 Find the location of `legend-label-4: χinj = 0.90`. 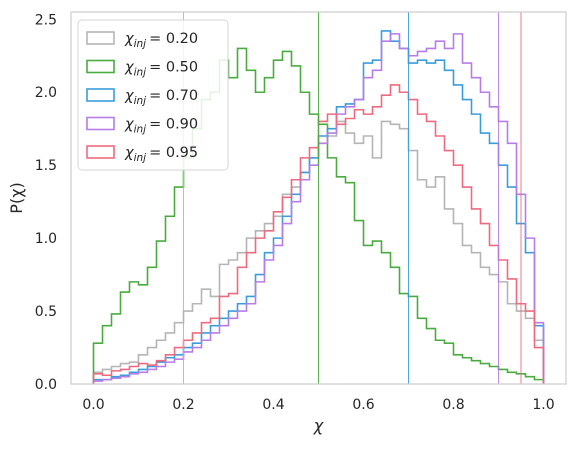

legend-label-4: χinj = 0.90 is located at coordinates (161, 126).